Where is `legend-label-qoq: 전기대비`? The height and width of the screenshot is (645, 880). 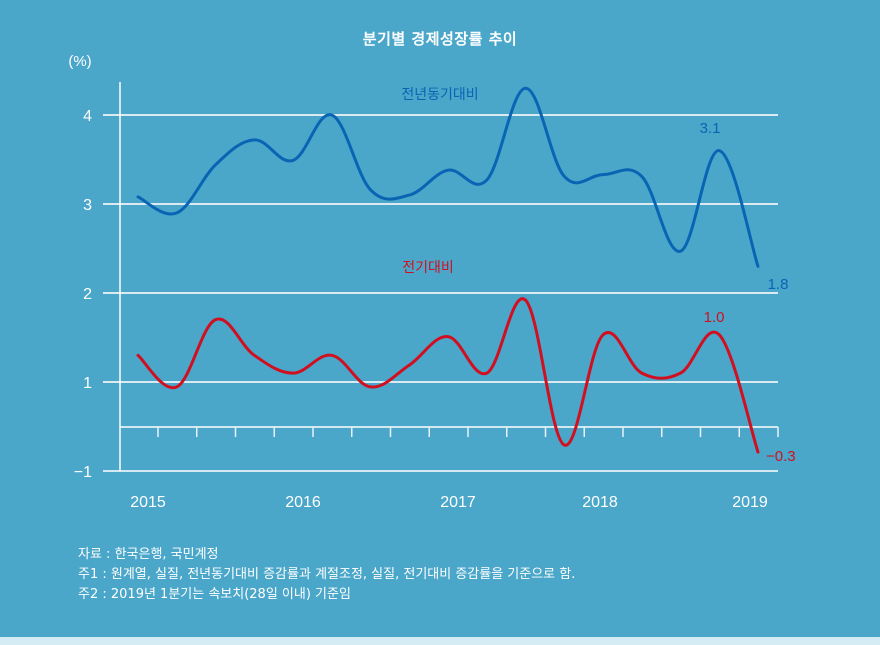 legend-label-qoq: 전기대비 is located at coordinates (428, 268).